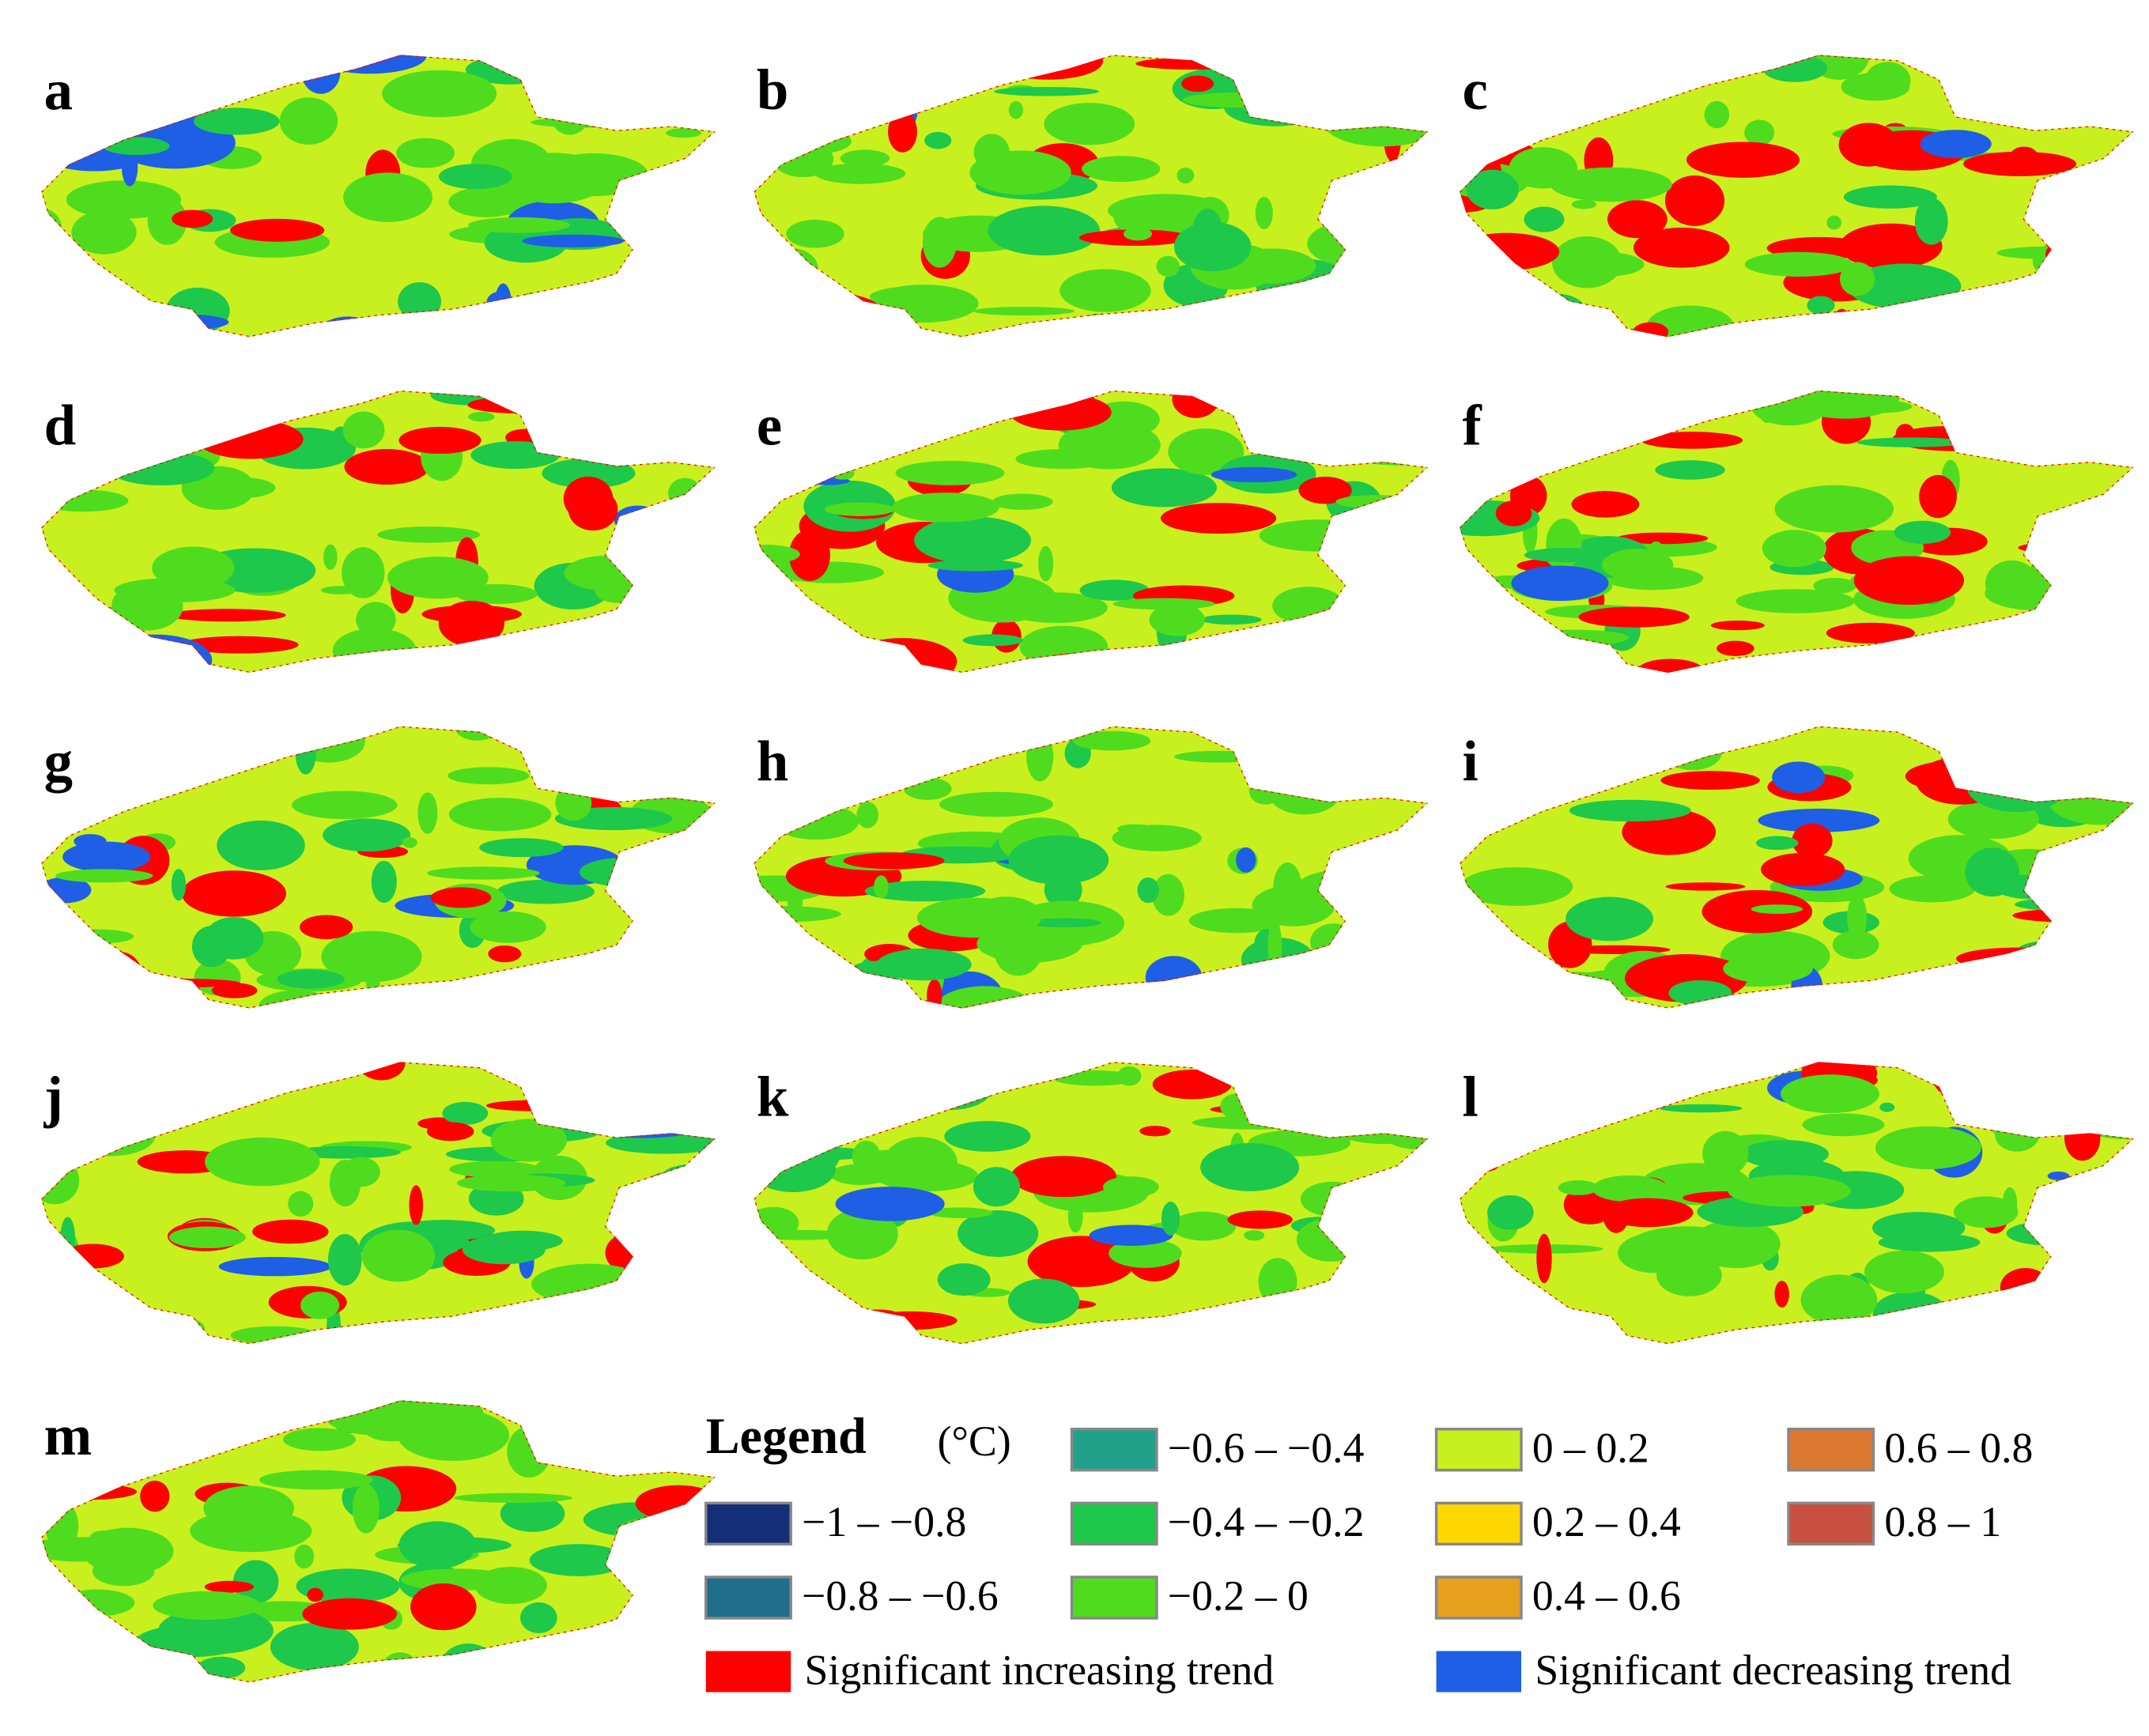 The width and height of the screenshot is (2149, 1736). Describe the element at coordinates (1472, 426) in the screenshot. I see `panel-label: f` at that location.